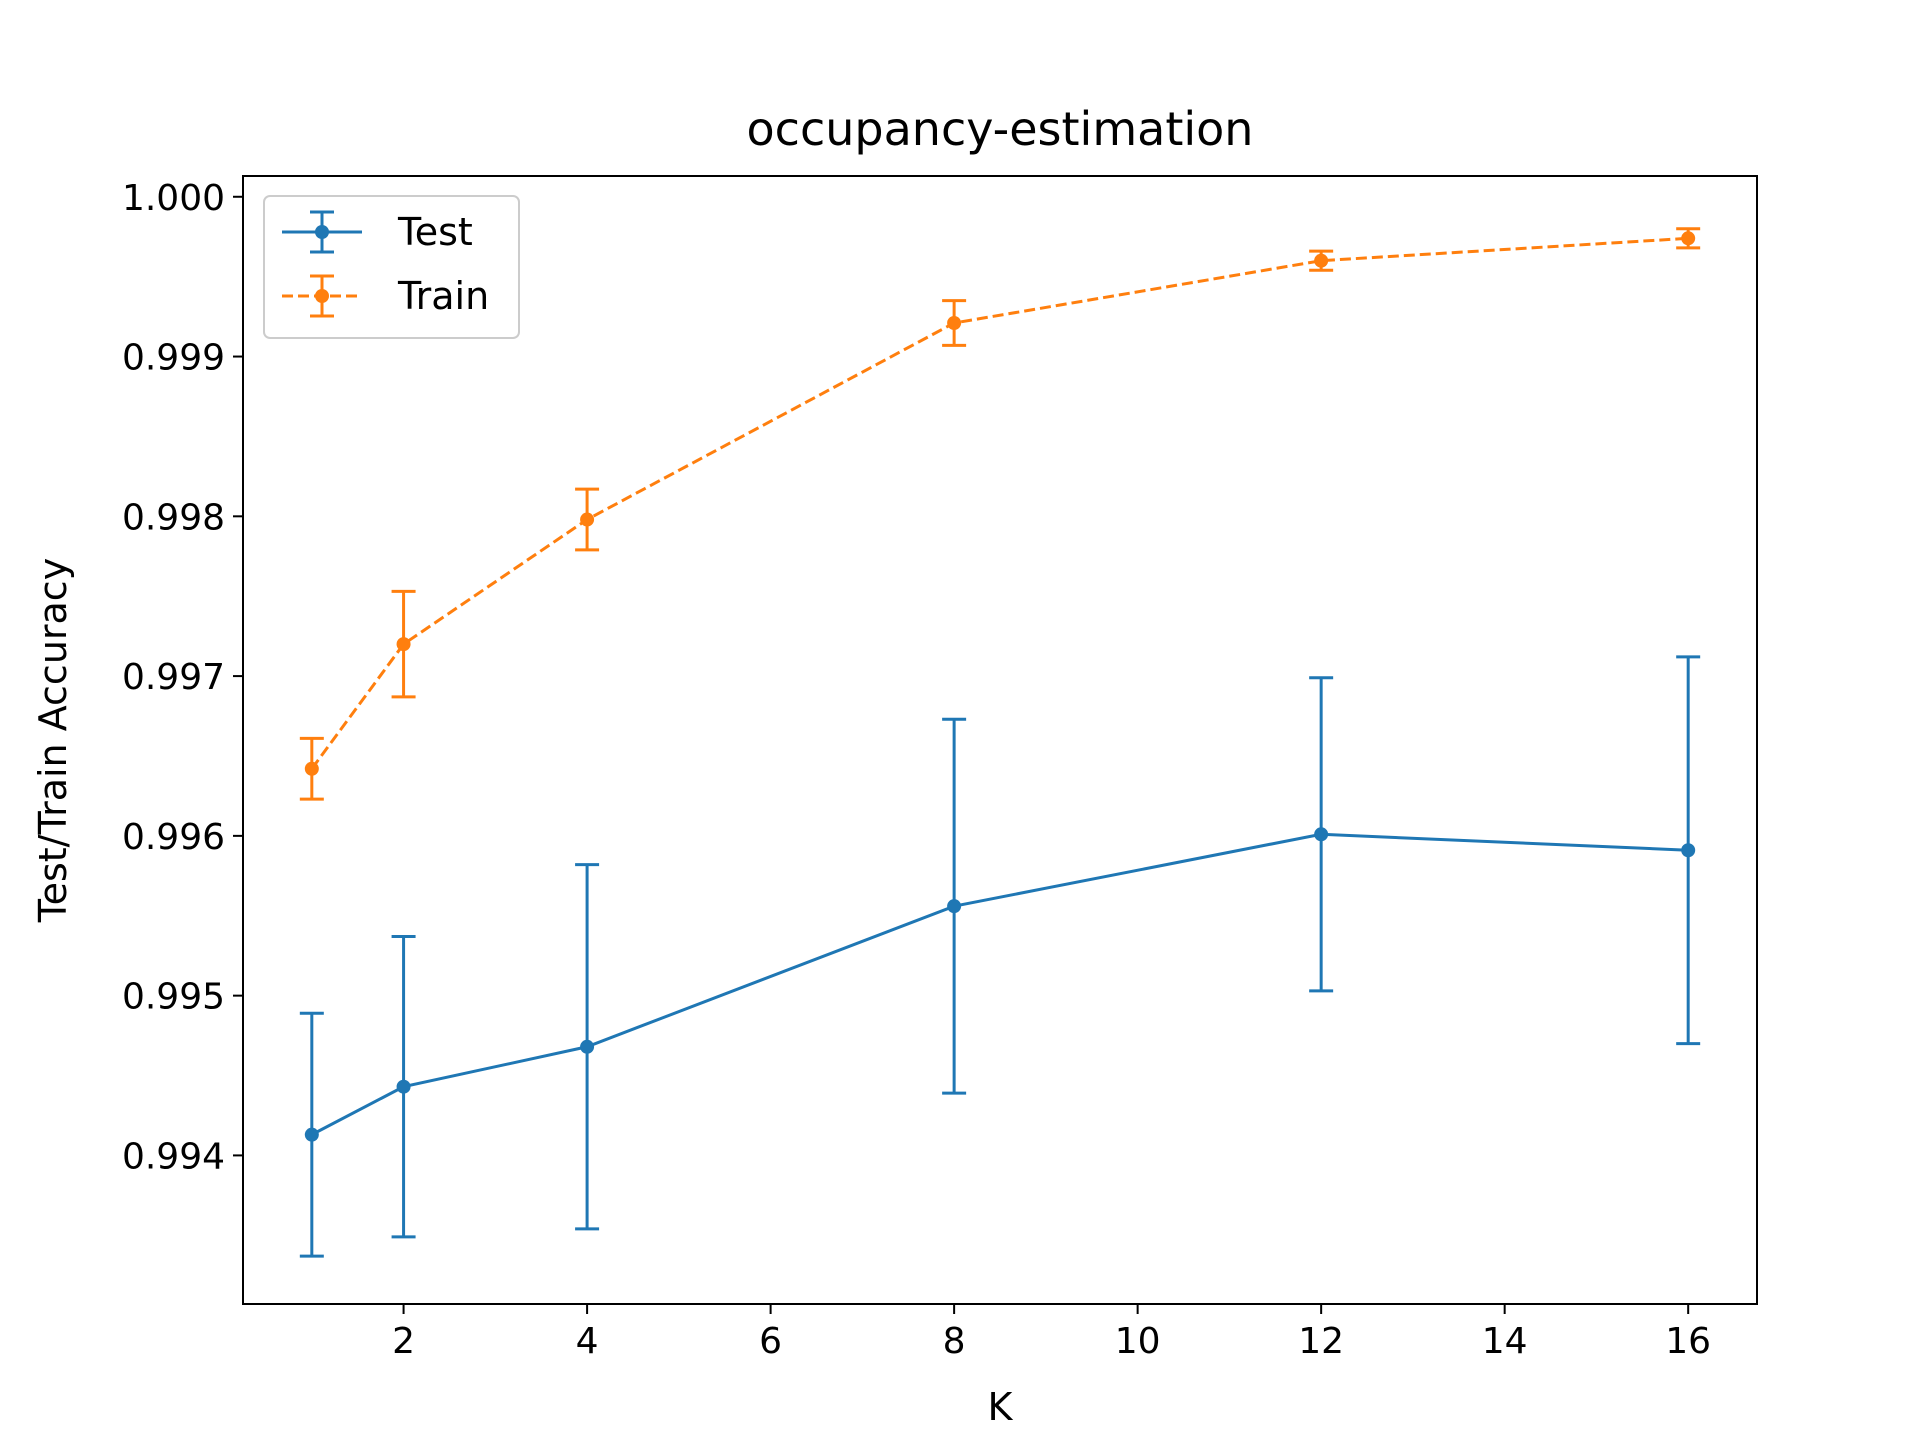 The image size is (1920, 1440). I want to click on x-tick-label: 10, so click(1138, 1341).